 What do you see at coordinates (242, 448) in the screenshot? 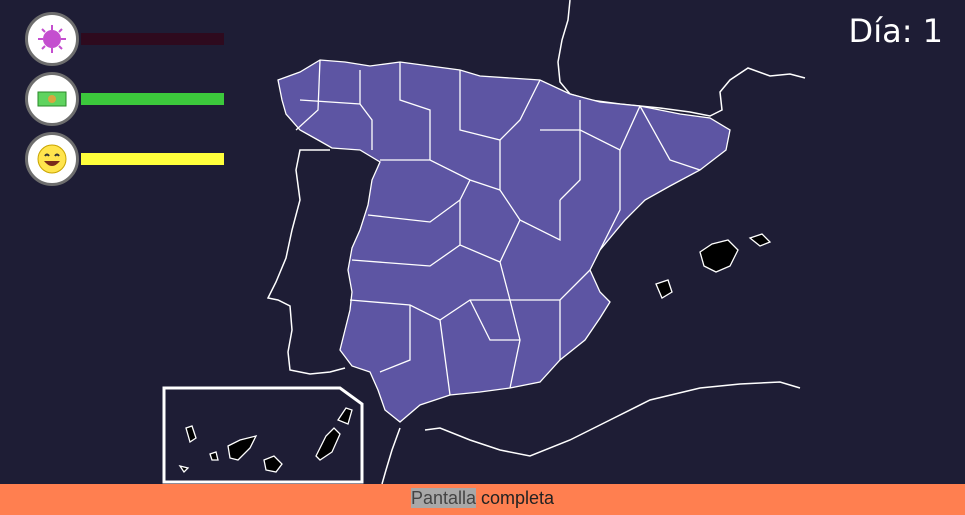
I see `tenerife` at bounding box center [242, 448].